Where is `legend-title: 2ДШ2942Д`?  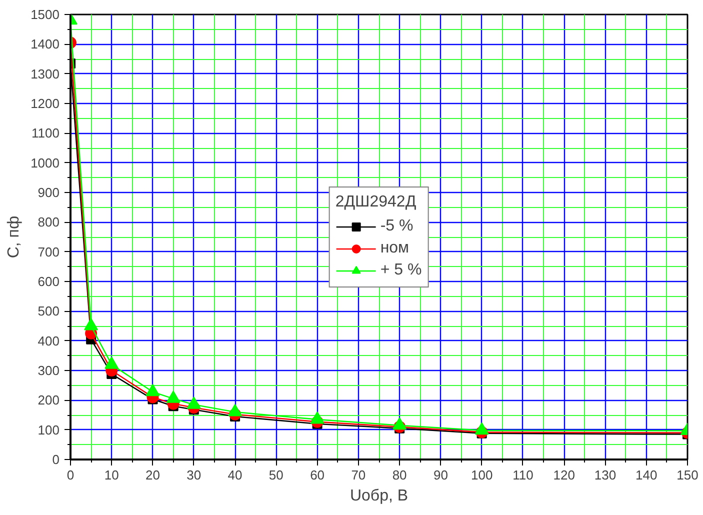 legend-title: 2ДШ2942Д is located at coordinates (376, 202).